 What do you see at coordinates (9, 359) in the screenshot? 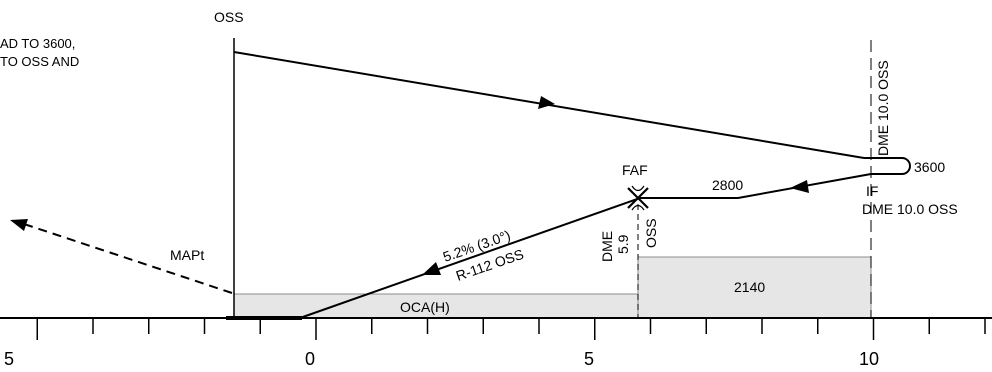
I see `scale-label-5-left: 5` at bounding box center [9, 359].